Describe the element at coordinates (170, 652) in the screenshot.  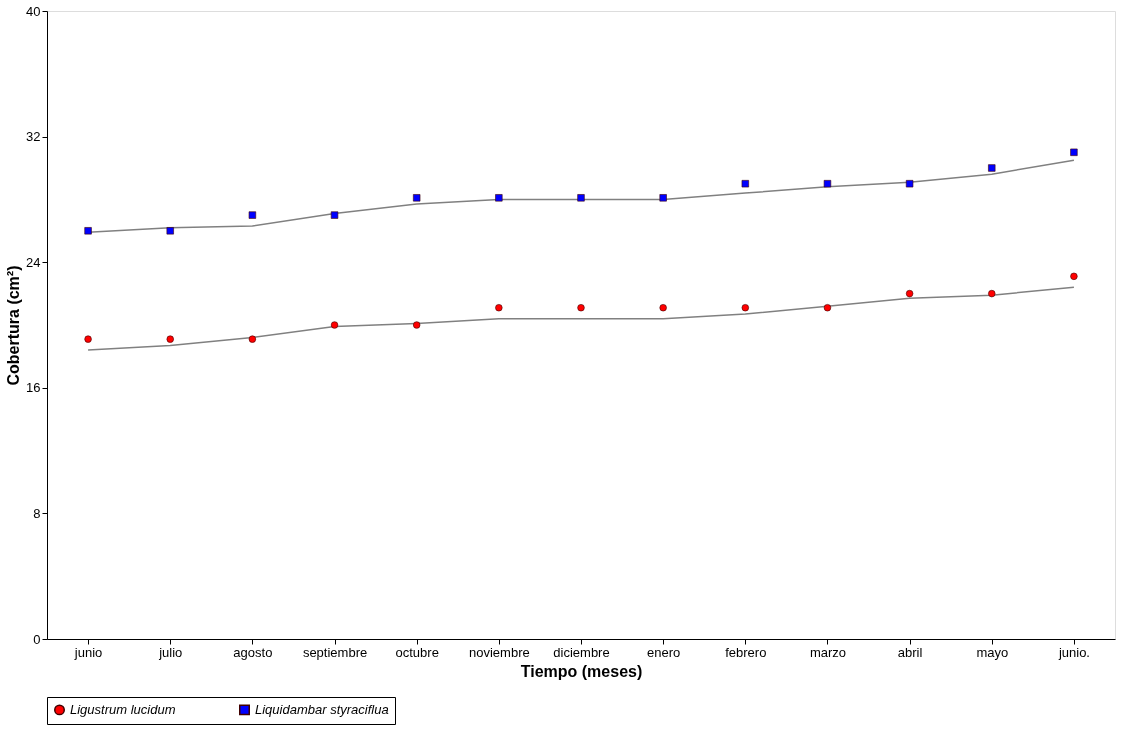
I see `x-tick-label: julio` at that location.